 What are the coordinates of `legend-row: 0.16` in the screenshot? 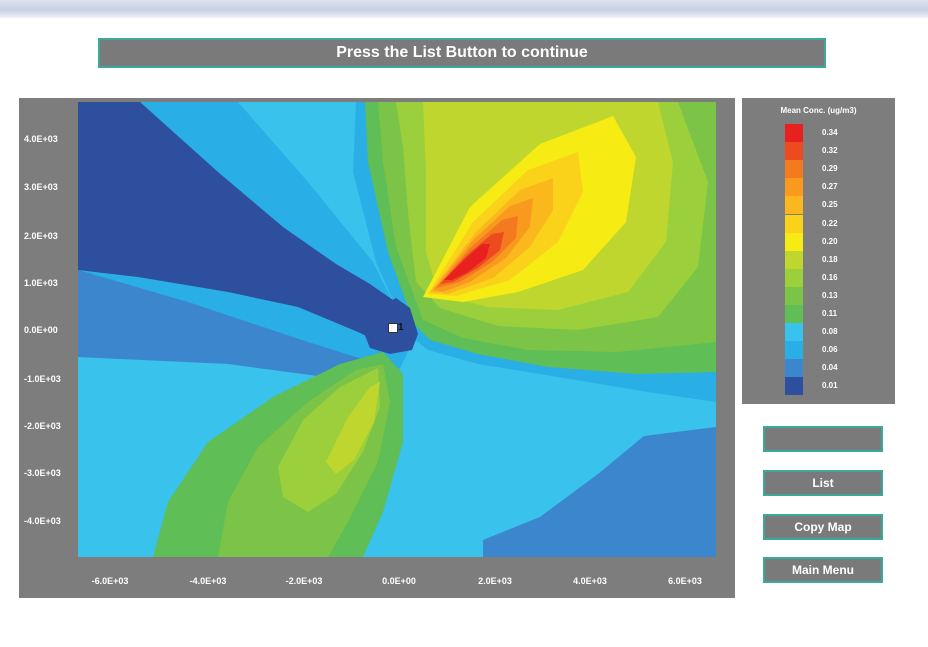 It's located at (835, 277).